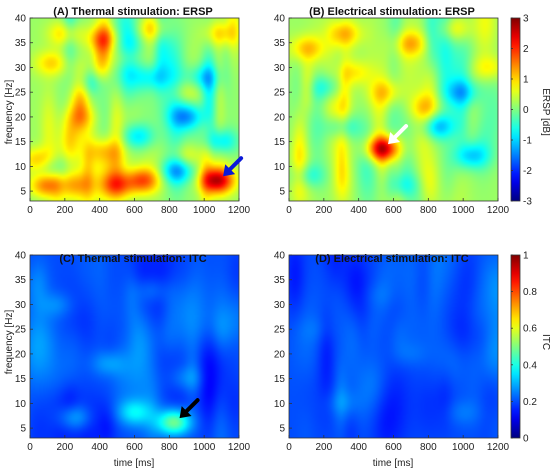 The image size is (550, 473). Describe the element at coordinates (9, 342) in the screenshot. I see `panel-c-ylabel: frequency [Hz]` at that location.